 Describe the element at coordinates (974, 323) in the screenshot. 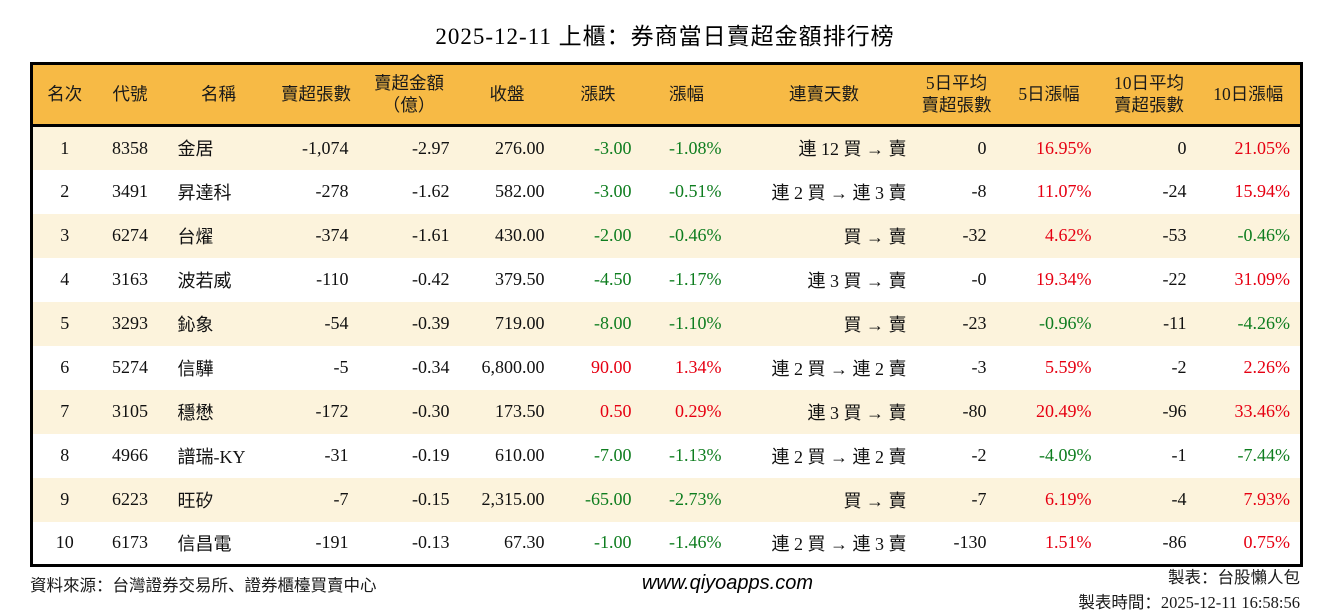

I see `cell-avg5: -23` at that location.